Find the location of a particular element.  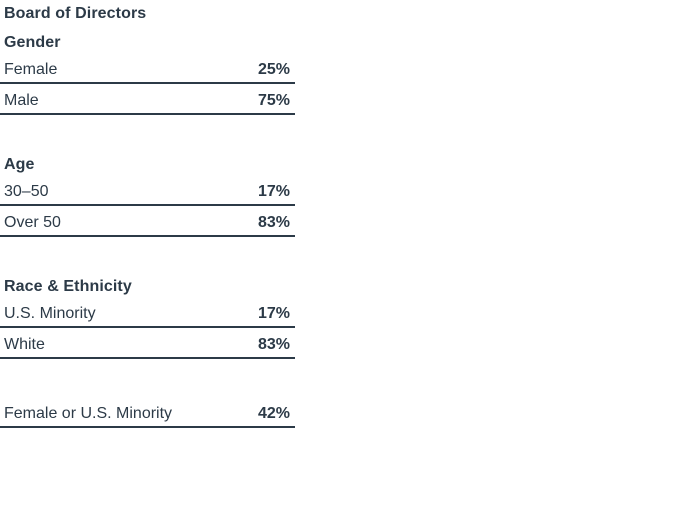

table-row: Female 25% is located at coordinates (147, 68).